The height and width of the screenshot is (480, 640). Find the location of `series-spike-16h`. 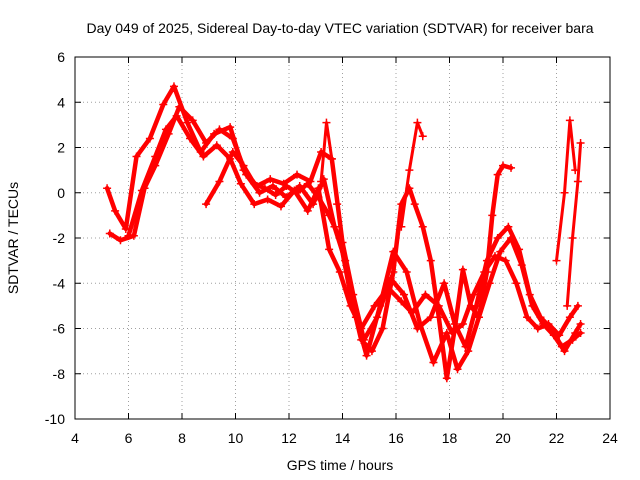

series-spike-16h is located at coordinates (412, 174).